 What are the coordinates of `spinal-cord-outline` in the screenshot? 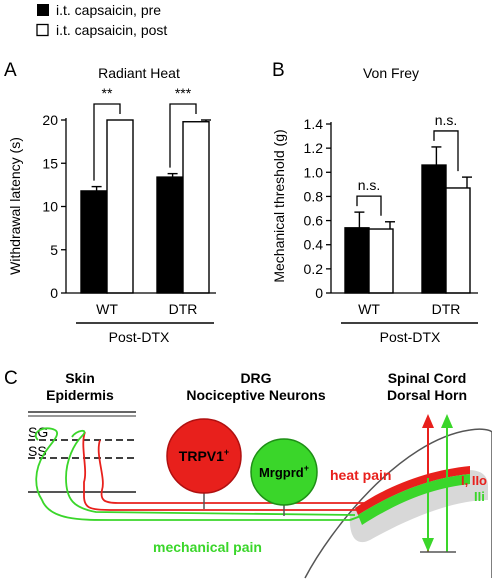 It's located at (398, 503).